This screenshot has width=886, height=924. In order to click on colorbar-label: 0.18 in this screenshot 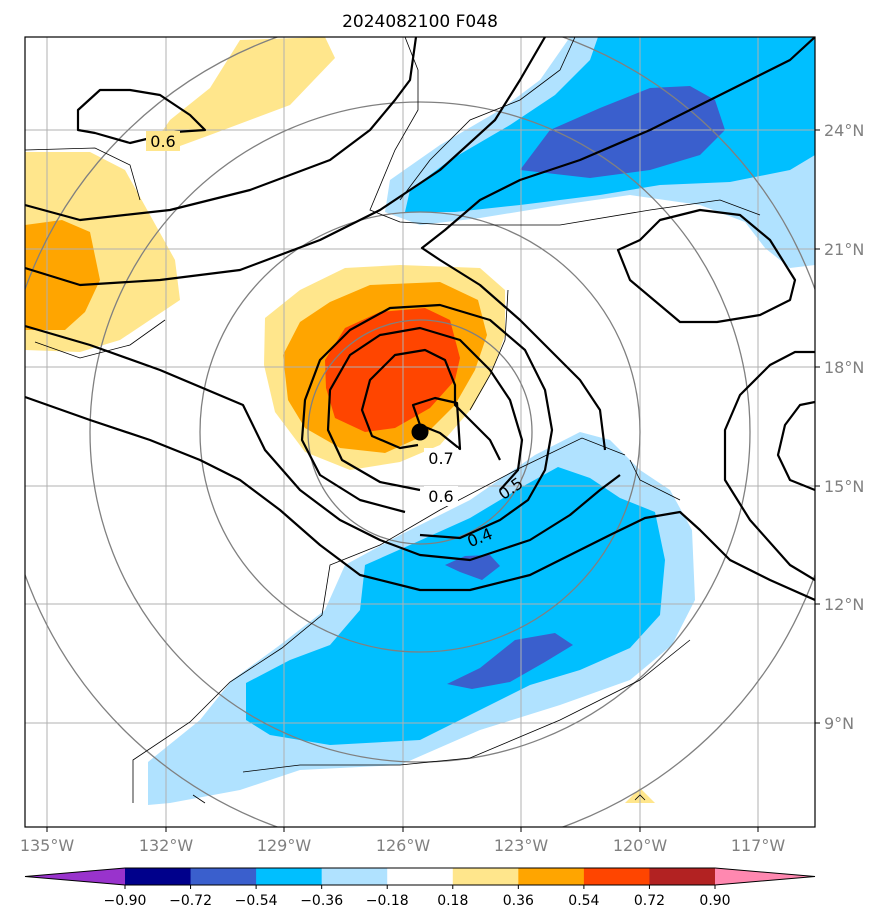, I will do `click(452, 901)`.